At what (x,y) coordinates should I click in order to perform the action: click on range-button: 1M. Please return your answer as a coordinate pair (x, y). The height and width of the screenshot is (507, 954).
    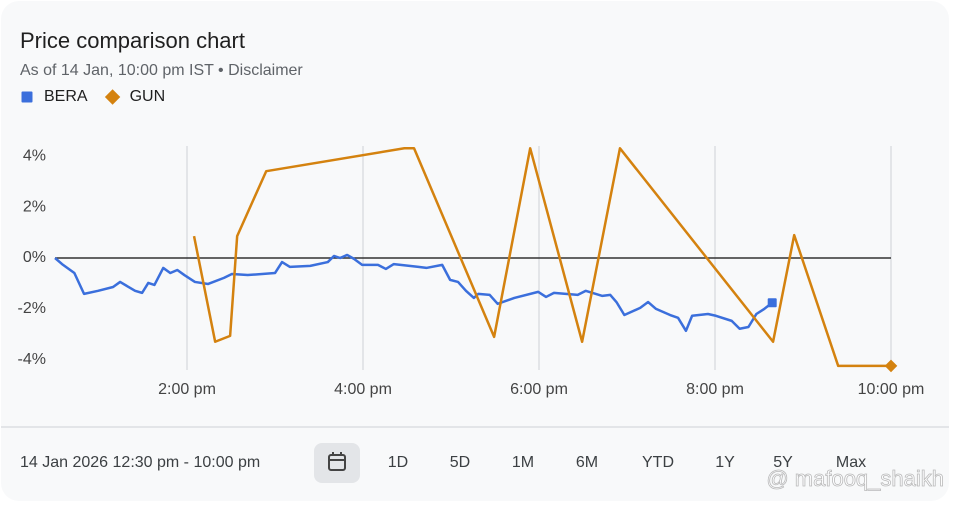
    Looking at the image, I should click on (523, 462).